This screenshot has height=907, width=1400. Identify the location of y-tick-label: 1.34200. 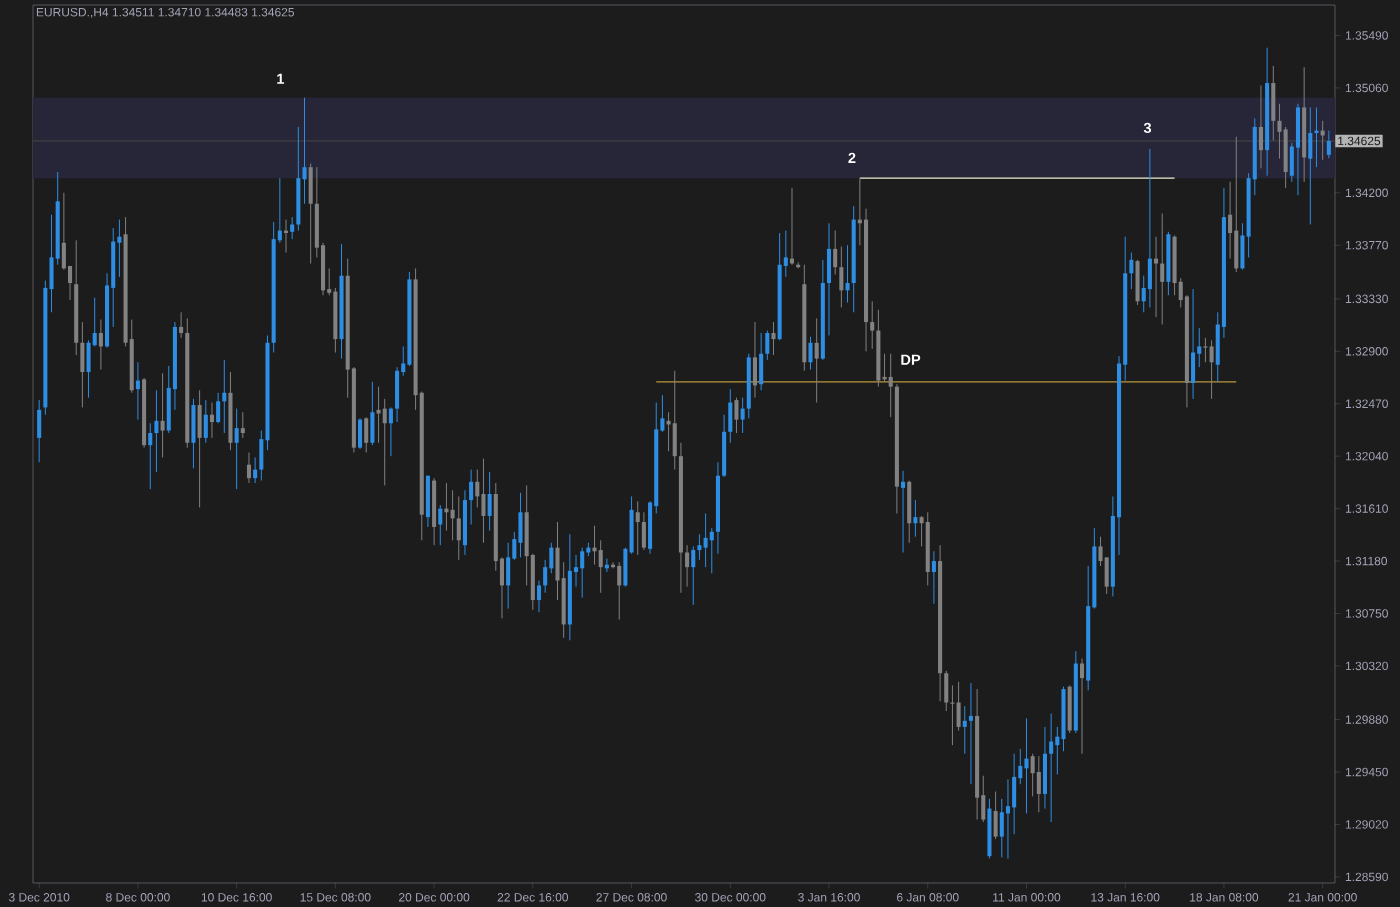
(1366, 193).